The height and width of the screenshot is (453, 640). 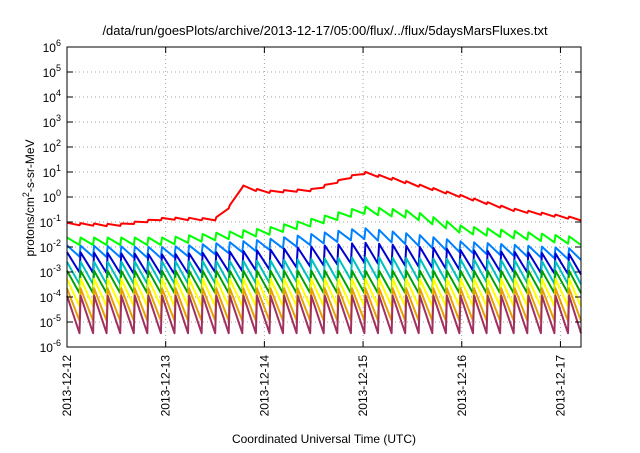 What do you see at coordinates (30, 226) in the screenshot?
I see `y-axis-label-prefix: protons/cm` at bounding box center [30, 226].